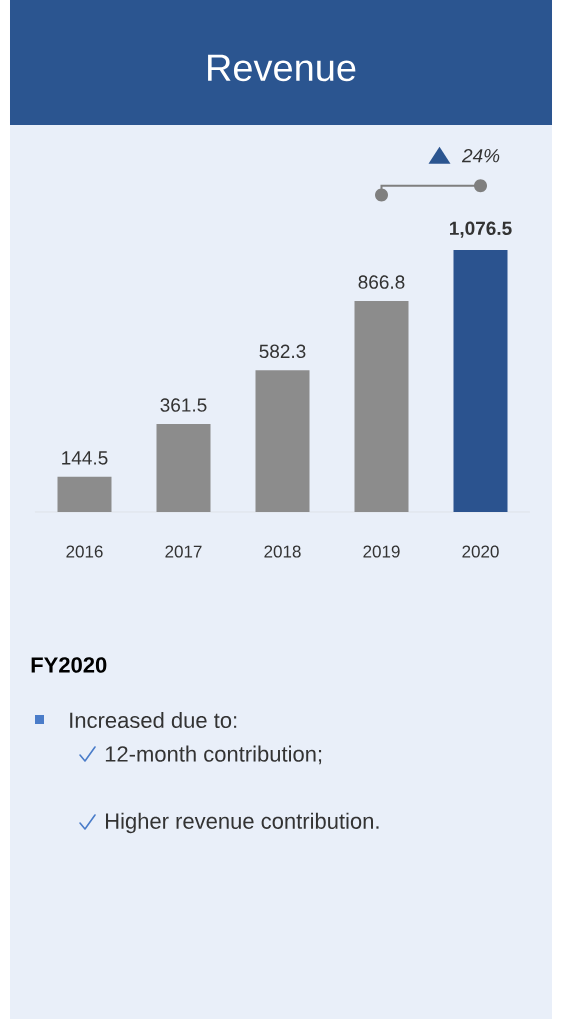 This screenshot has width=562, height=1019. Describe the element at coordinates (69, 665) in the screenshot. I see `text: FY2020` at that location.